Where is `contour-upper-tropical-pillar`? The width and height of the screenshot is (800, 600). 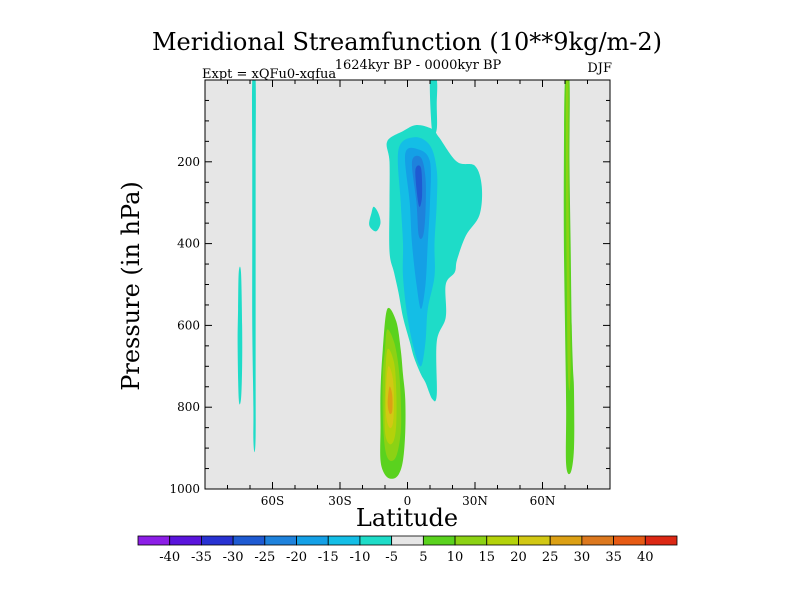
contour-upper-tropical-pillar is located at coordinates (433, 108).